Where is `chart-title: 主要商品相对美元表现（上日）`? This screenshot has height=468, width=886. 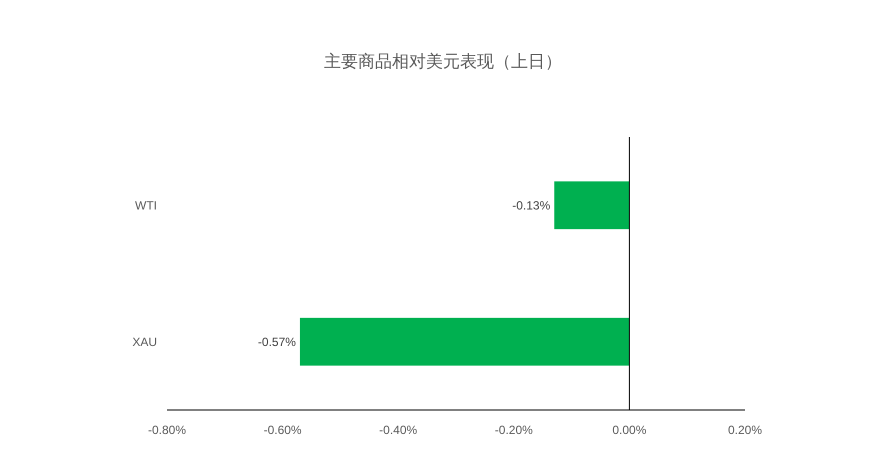 chart-title: 主要商品相对美元表现（上日） is located at coordinates (443, 61).